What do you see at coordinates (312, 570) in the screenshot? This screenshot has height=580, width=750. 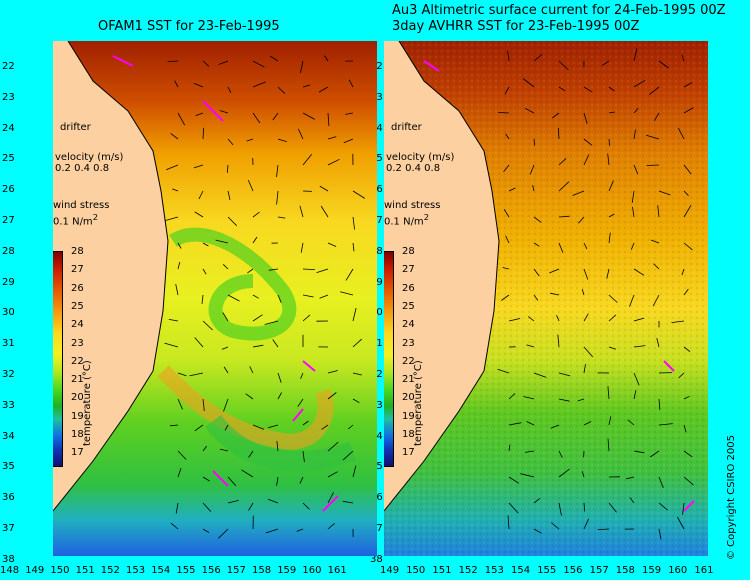 I see `longitude-tick-label: 160` at bounding box center [312, 570].